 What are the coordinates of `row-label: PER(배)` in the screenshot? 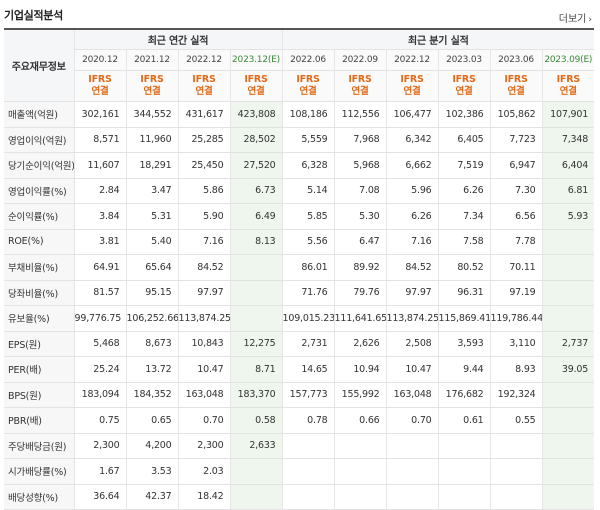 It's located at (39, 369).